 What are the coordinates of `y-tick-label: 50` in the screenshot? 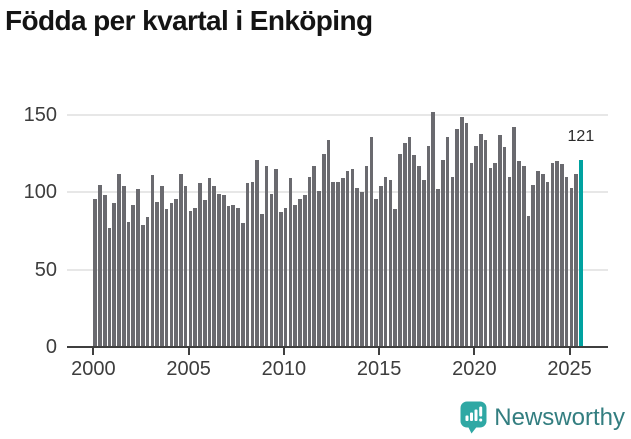 It's located at (45, 269).